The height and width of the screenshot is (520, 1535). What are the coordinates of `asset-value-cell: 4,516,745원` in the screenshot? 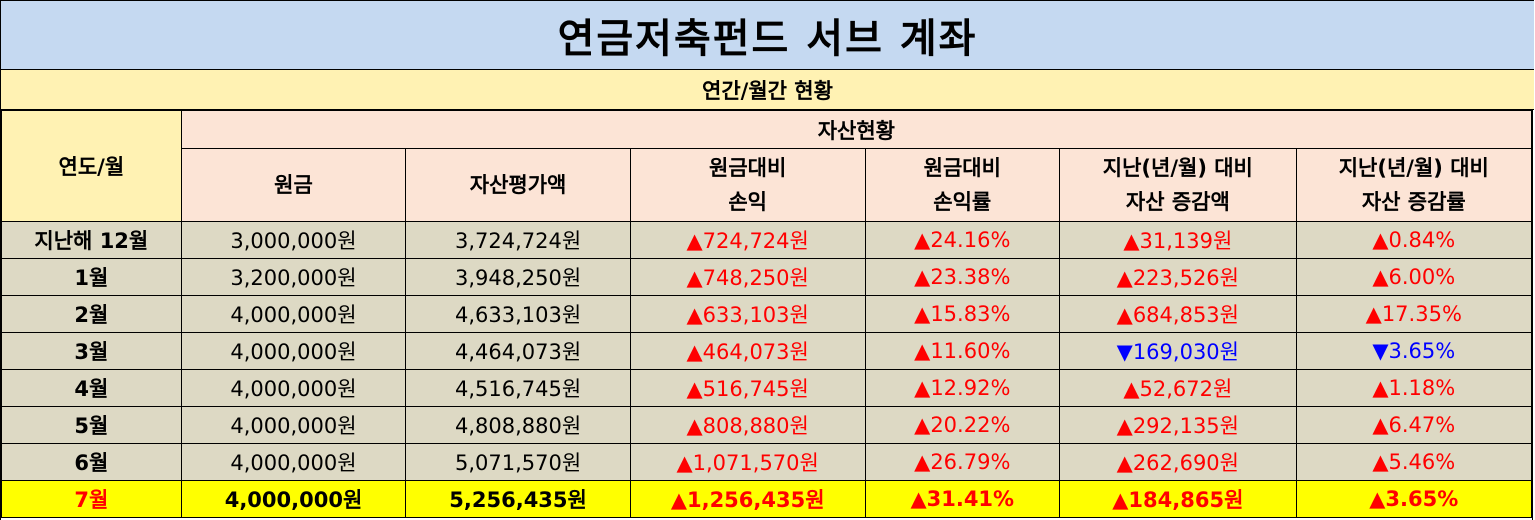 It's located at (518, 388).